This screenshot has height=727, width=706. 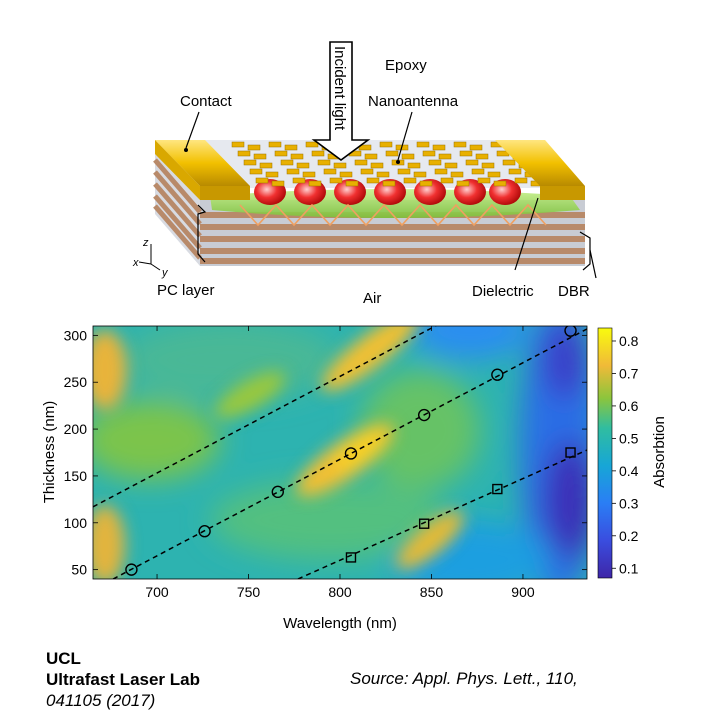 What do you see at coordinates (432, 592) in the screenshot?
I see `x-tick-label: 850` at bounding box center [432, 592].